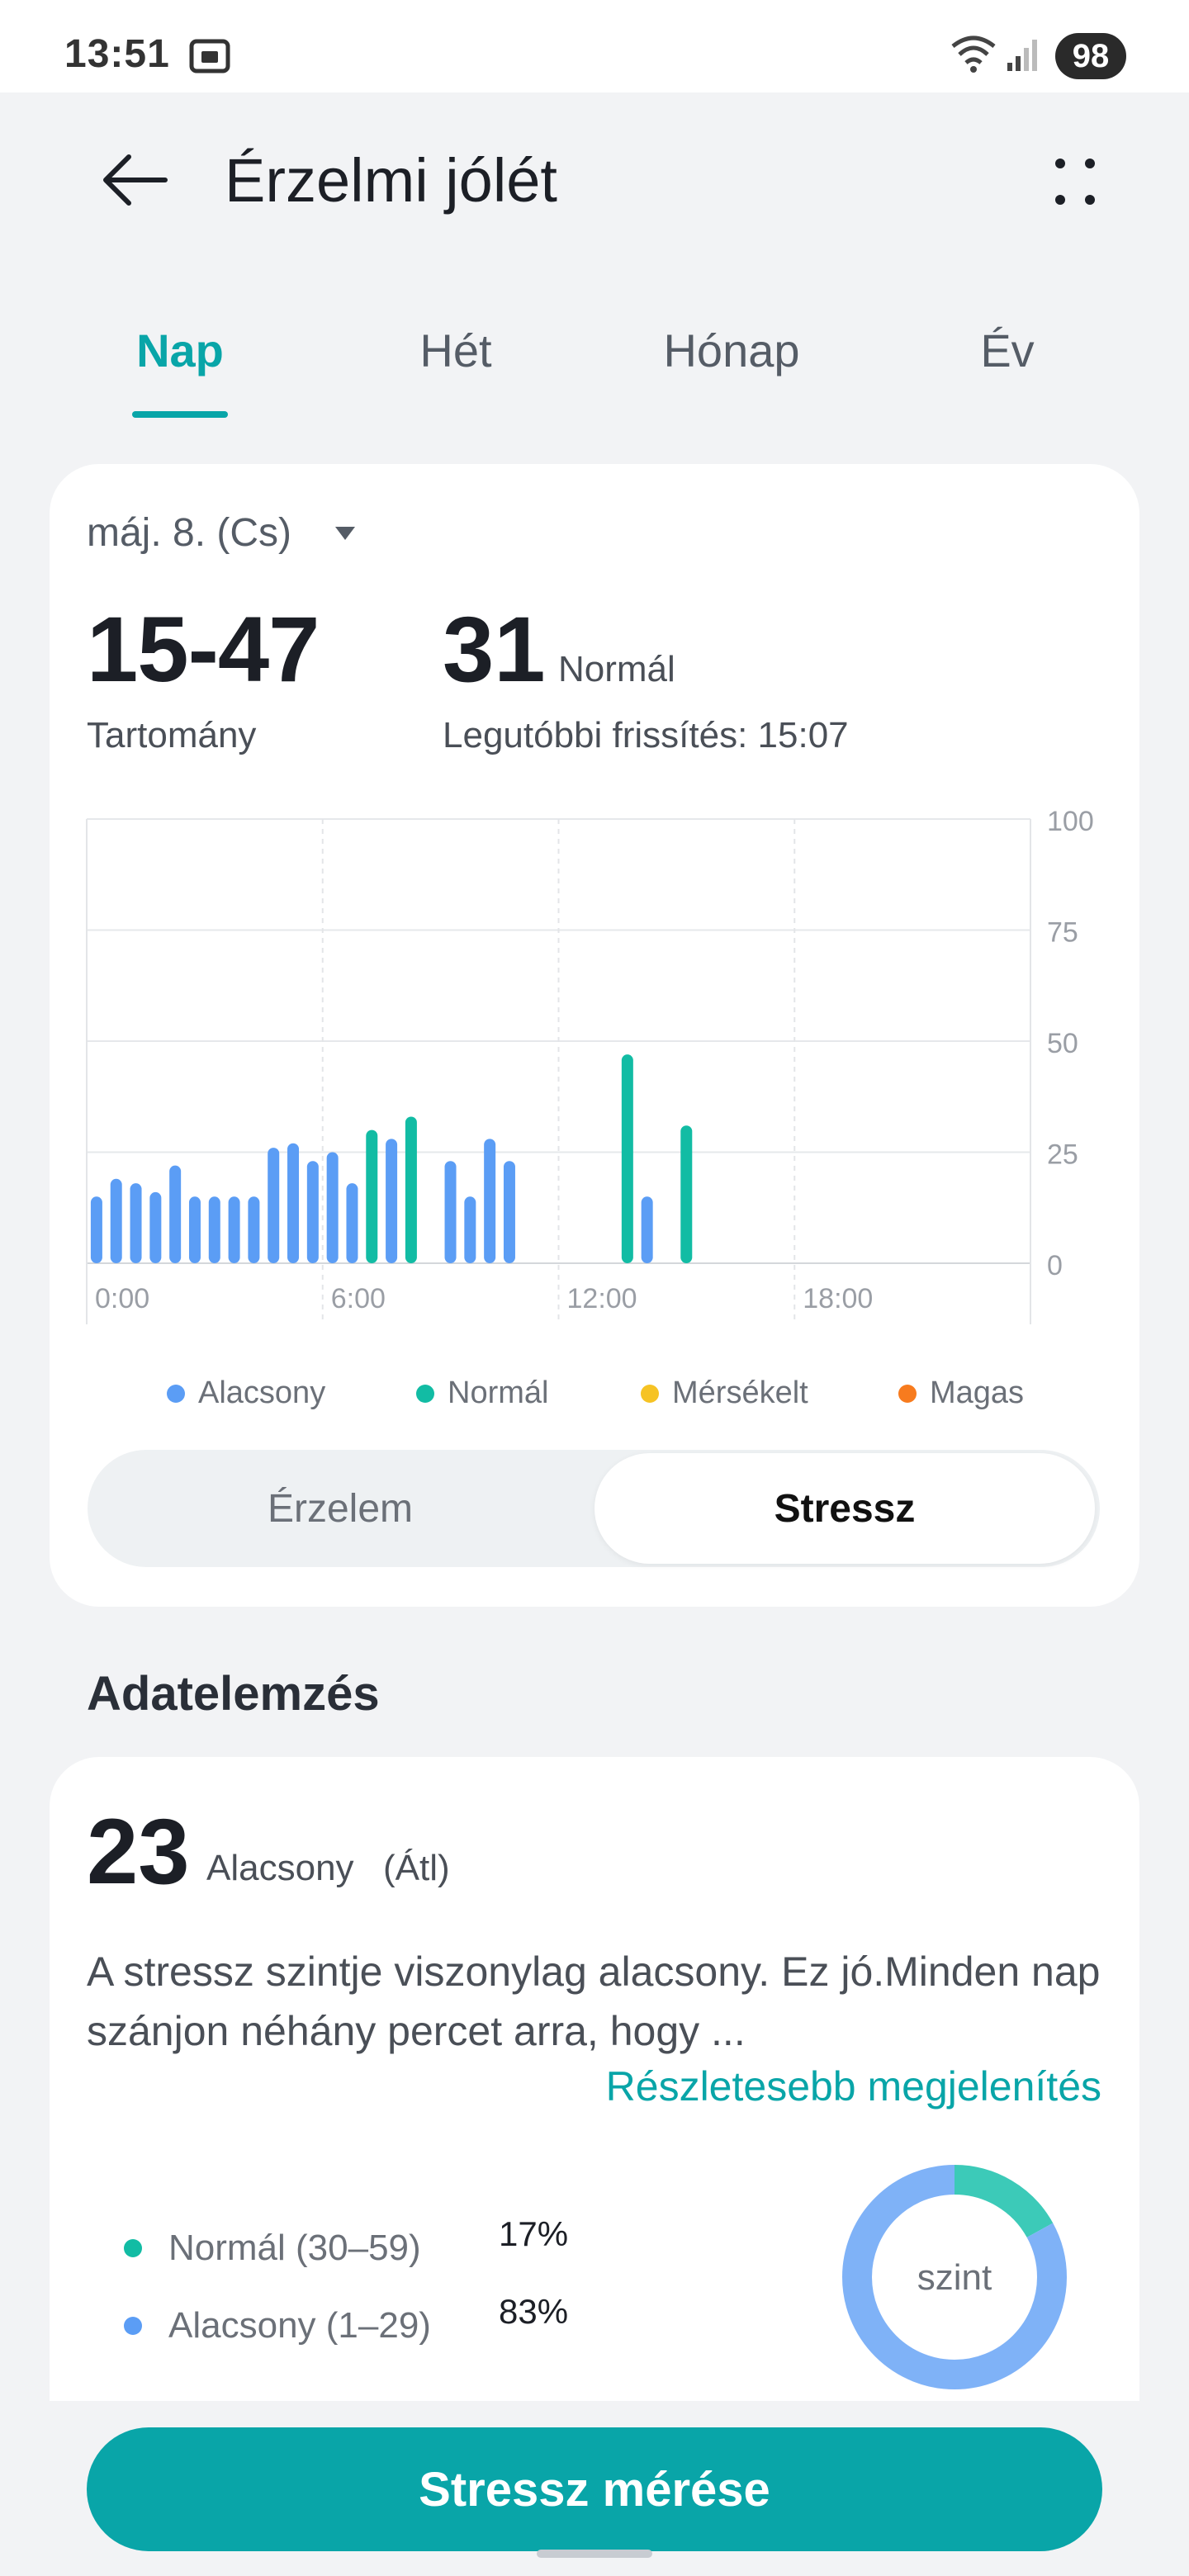  What do you see at coordinates (646, 735) in the screenshot?
I see `latest-update: Legutóbbi frissítés: 15:07` at bounding box center [646, 735].